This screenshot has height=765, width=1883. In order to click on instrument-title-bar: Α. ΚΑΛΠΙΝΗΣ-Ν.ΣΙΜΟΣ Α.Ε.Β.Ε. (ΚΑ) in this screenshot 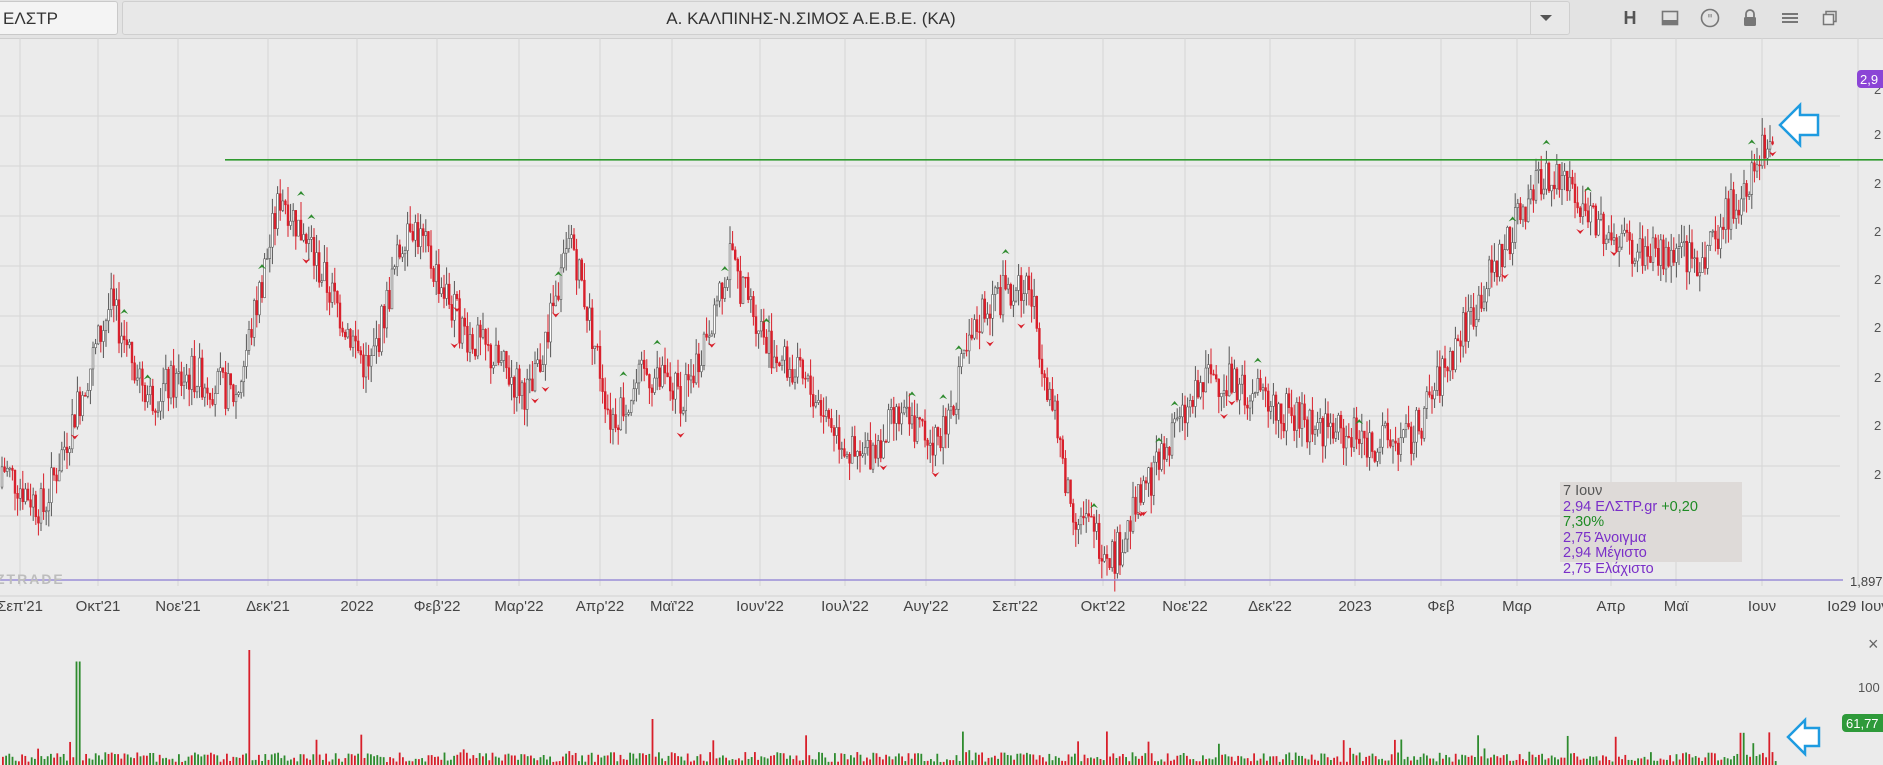, I will do `click(846, 18)`.